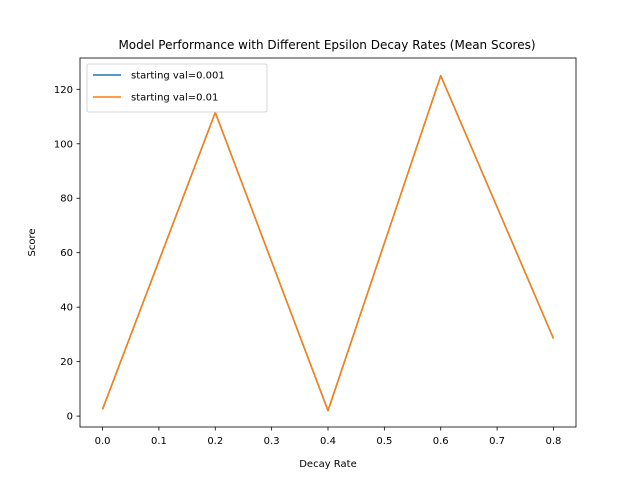 The height and width of the screenshot is (480, 640). Describe the element at coordinates (66, 253) in the screenshot. I see `y-tick-label: 60` at that location.